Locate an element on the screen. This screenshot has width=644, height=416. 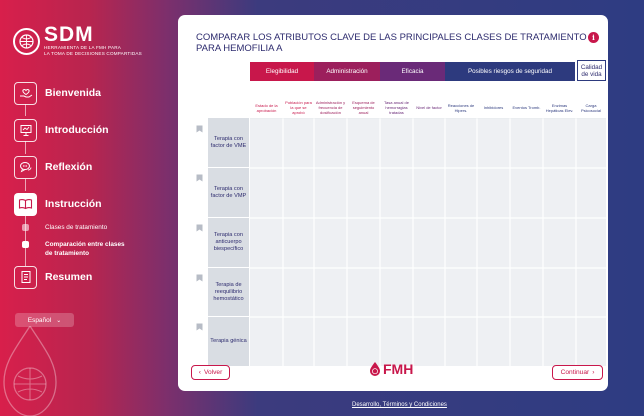
speech-bubbles-icon is located at coordinates (25, 167).